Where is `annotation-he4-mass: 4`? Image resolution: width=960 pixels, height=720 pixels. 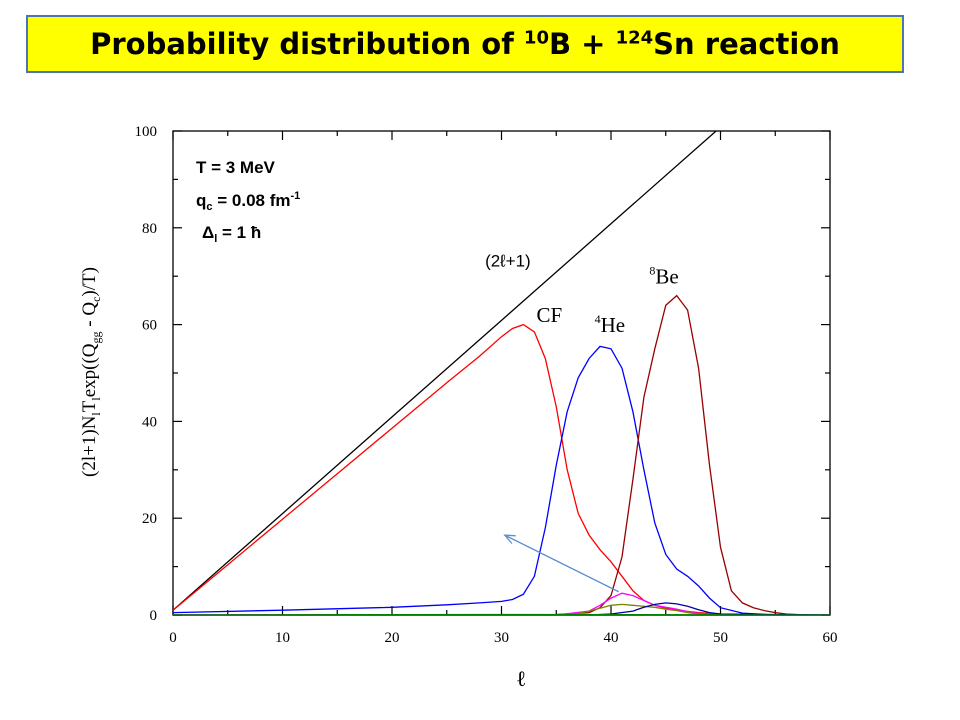 annotation-he4-mass: 4 is located at coordinates (598, 319).